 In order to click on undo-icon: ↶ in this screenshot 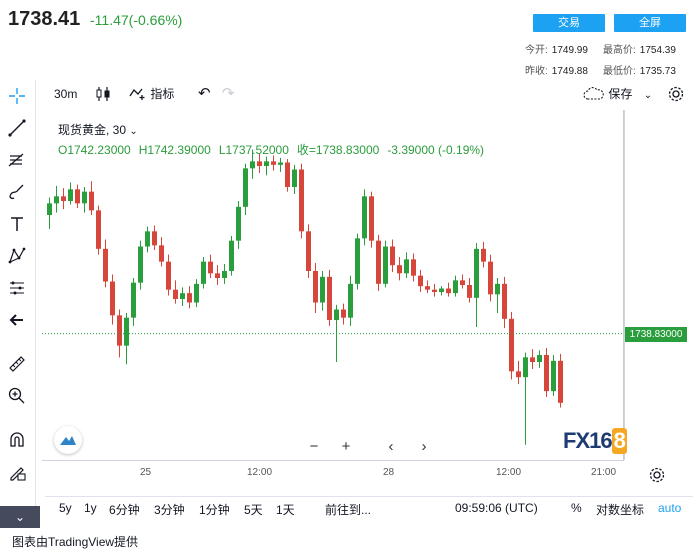, I will do `click(204, 93)`.